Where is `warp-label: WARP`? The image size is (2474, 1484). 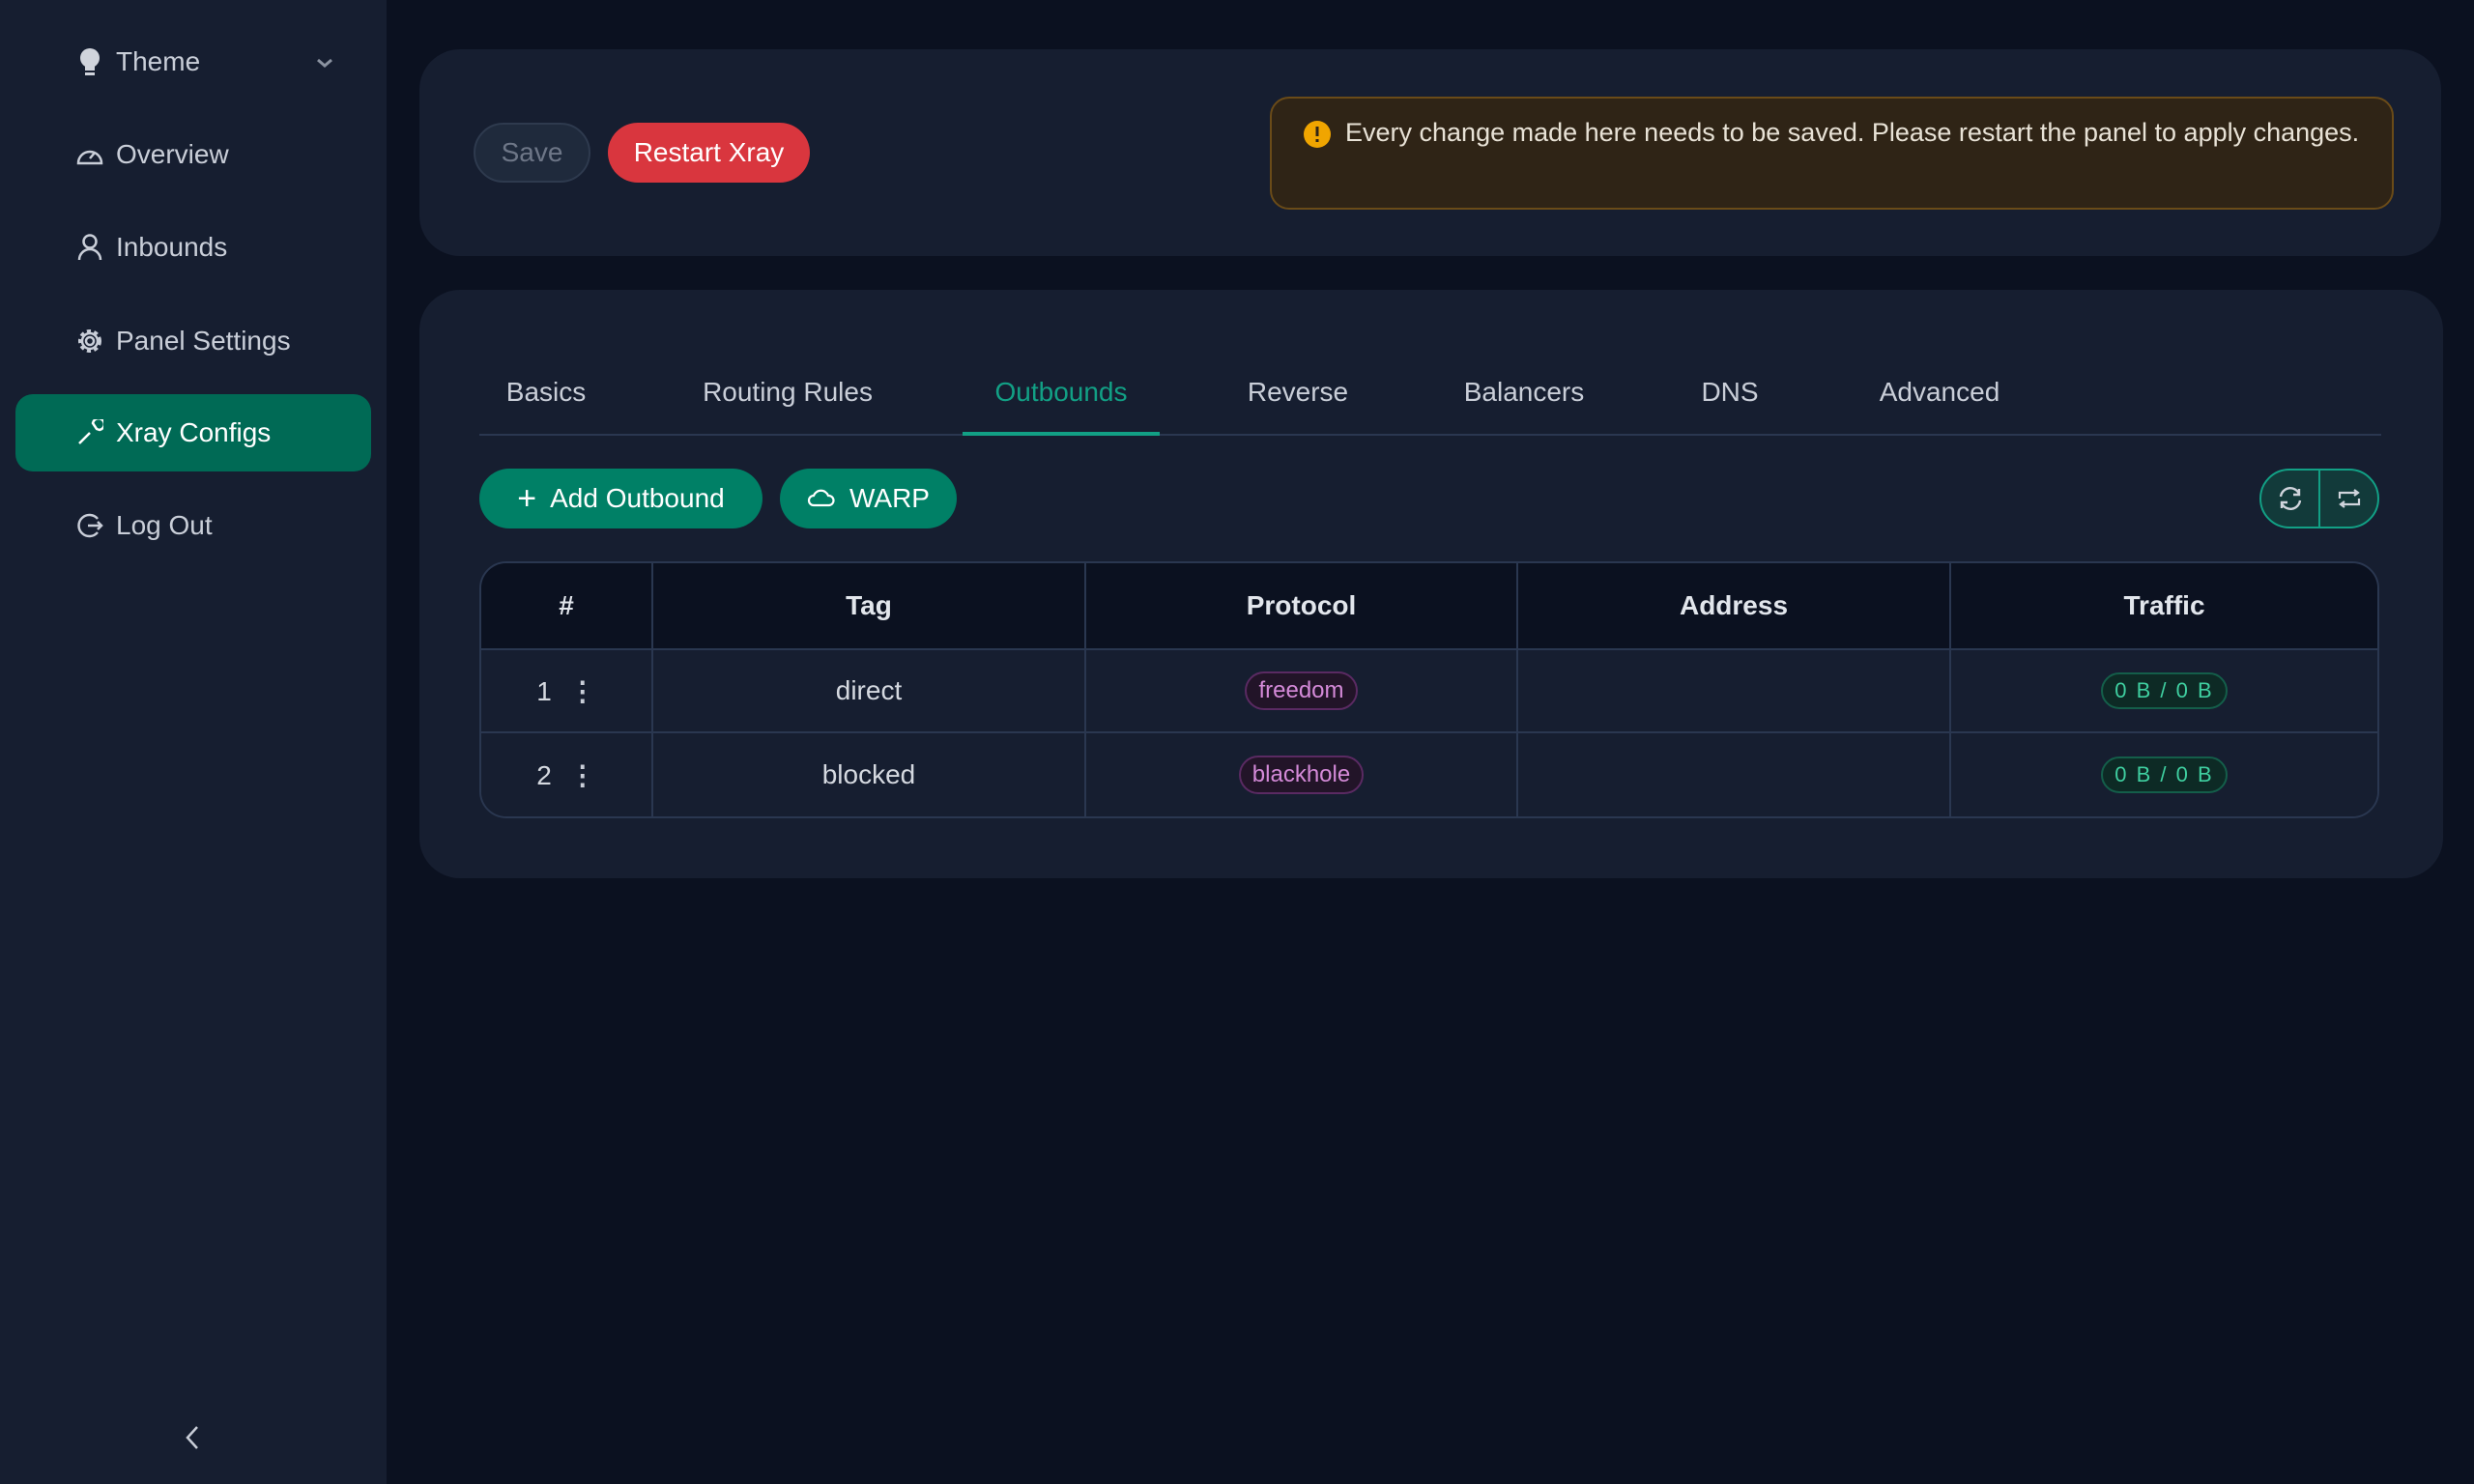
warp-label: WARP is located at coordinates (890, 498).